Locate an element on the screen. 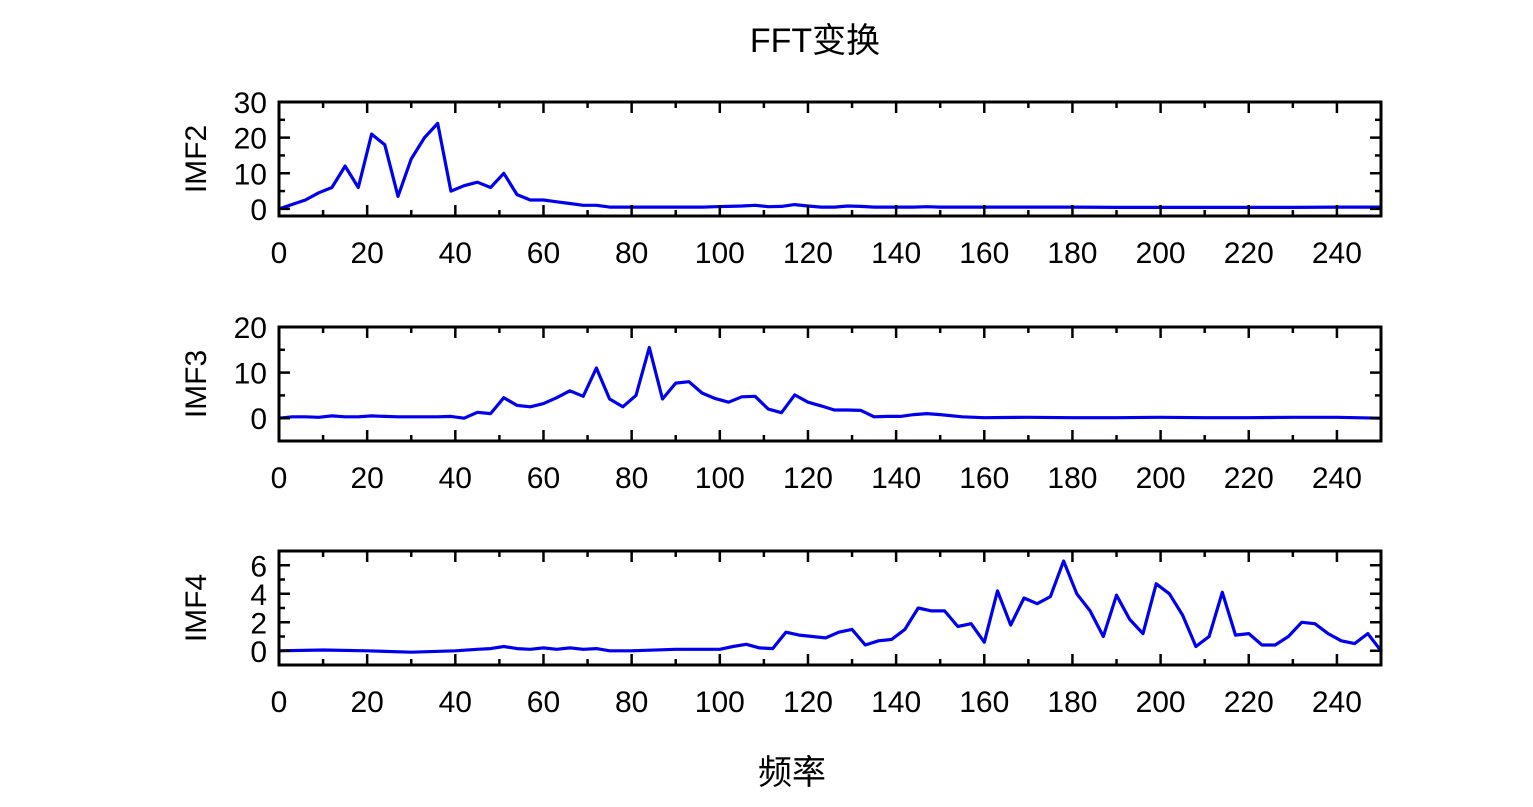  series-line-imf4 is located at coordinates (830, 606).